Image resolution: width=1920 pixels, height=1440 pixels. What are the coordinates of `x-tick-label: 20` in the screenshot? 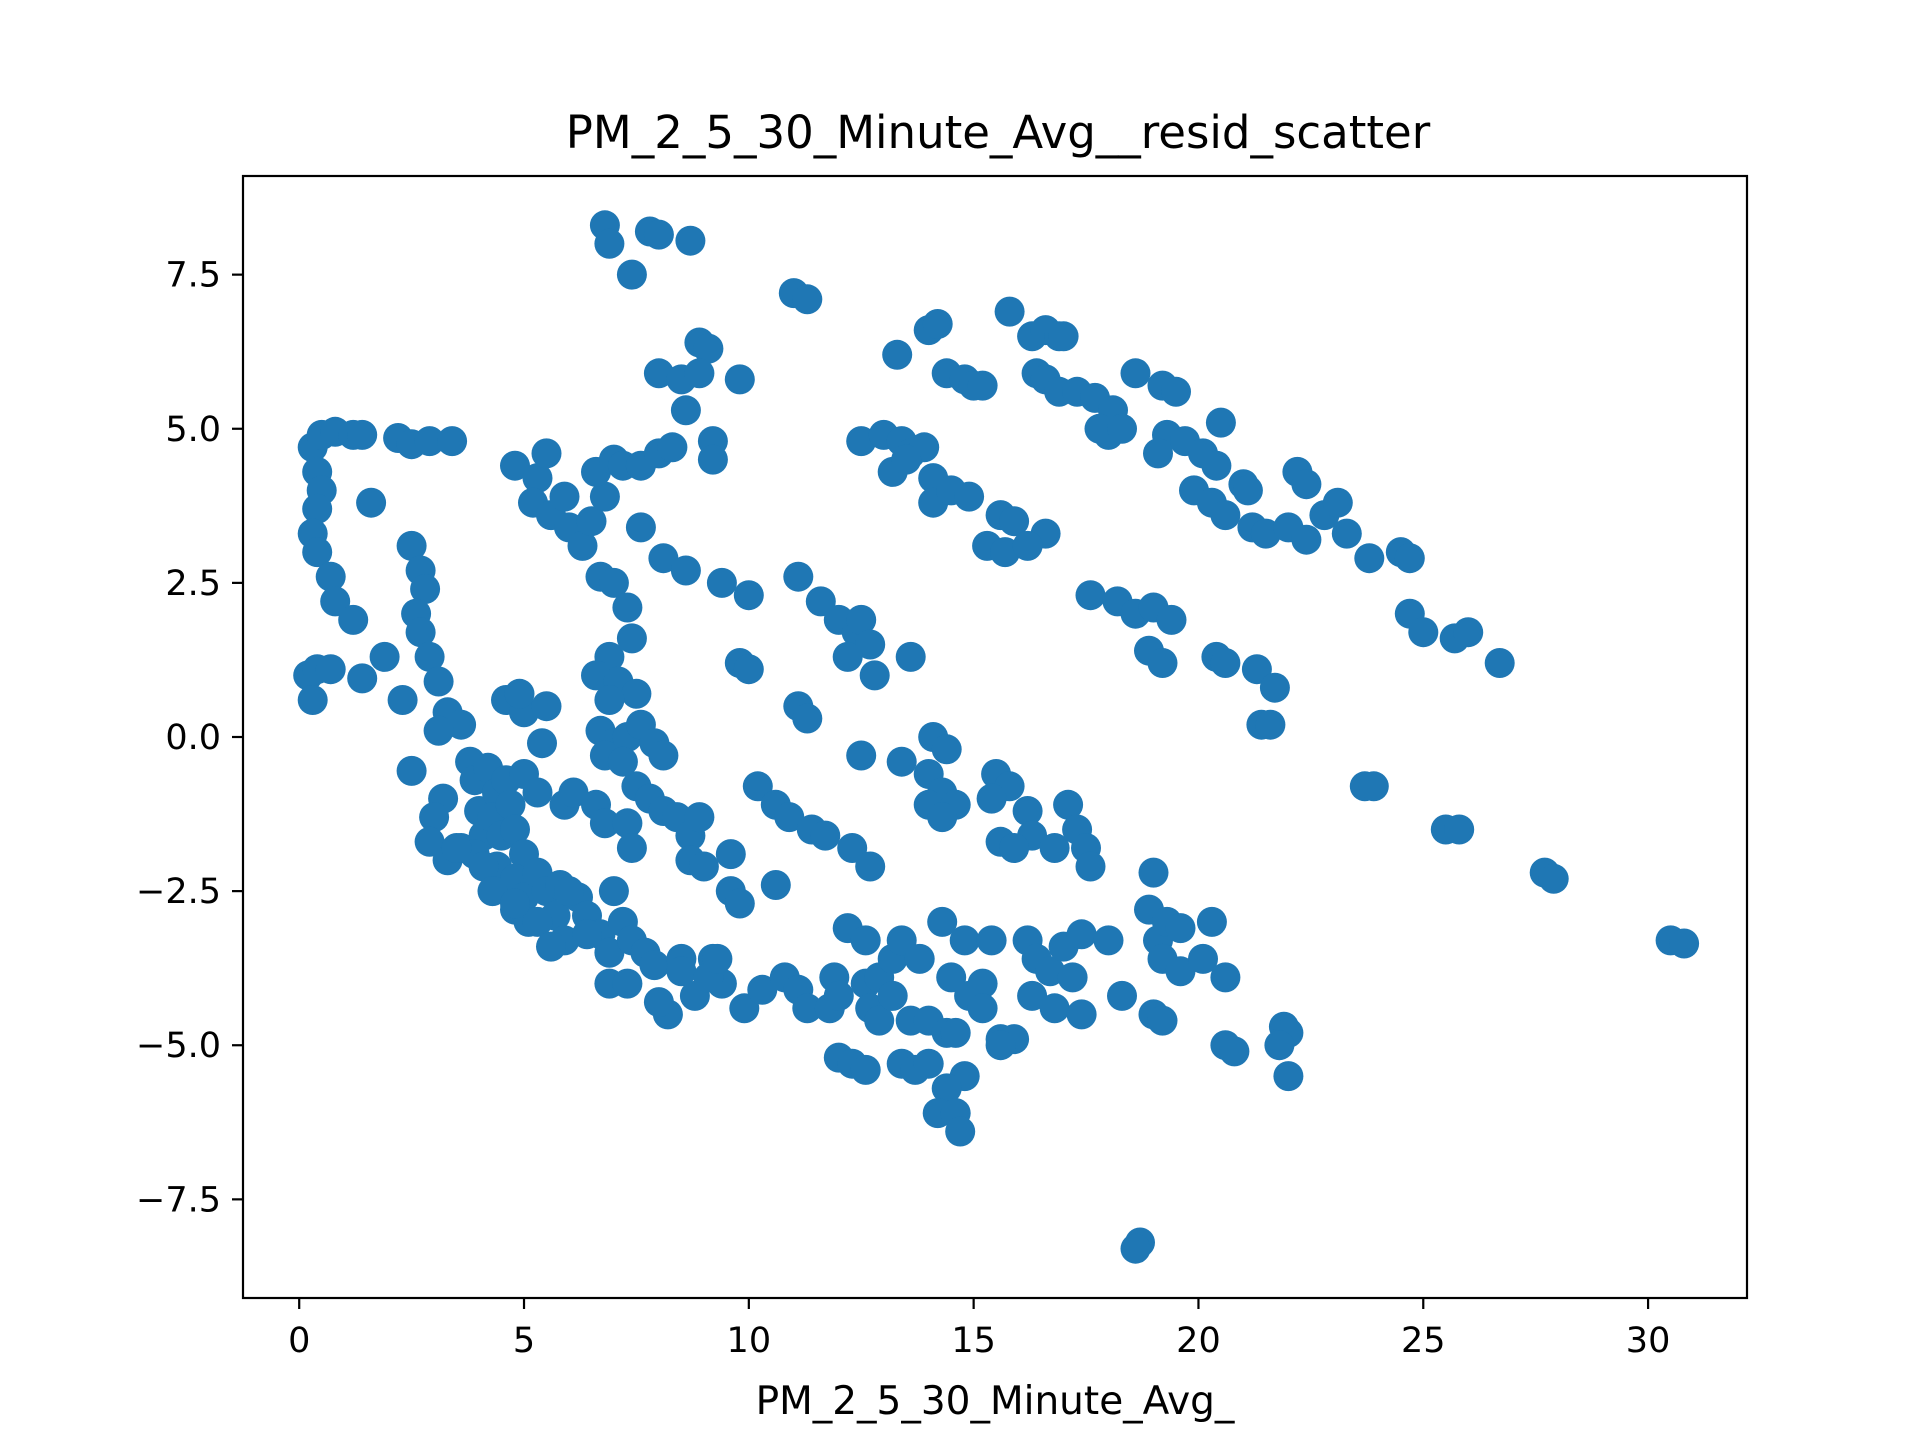 It's located at (1198, 1341).